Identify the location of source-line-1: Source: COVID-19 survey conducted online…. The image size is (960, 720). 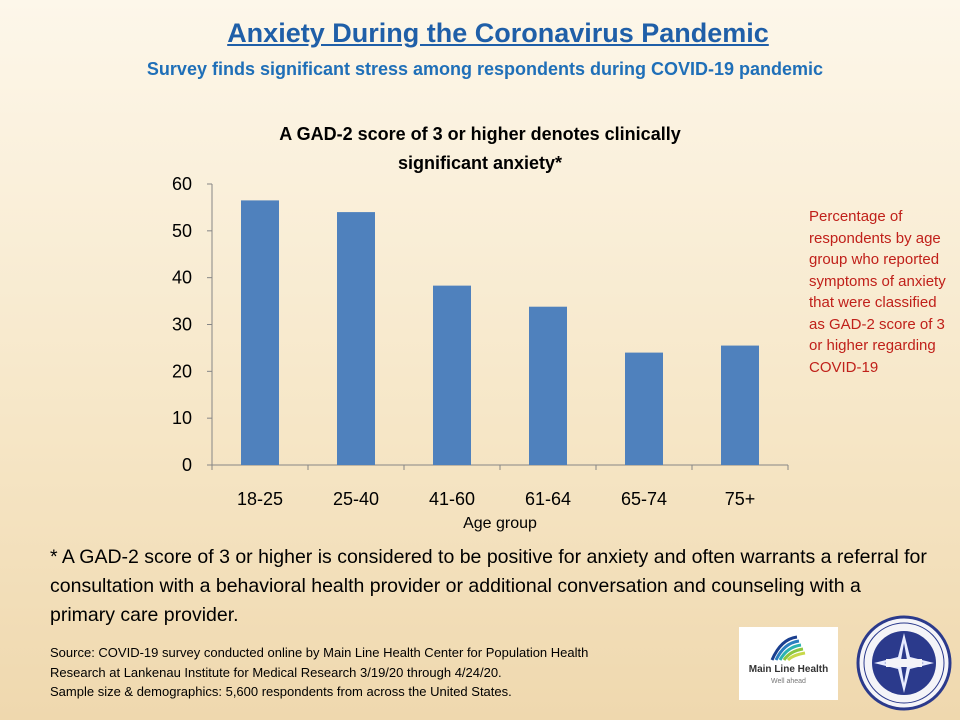
(319, 652).